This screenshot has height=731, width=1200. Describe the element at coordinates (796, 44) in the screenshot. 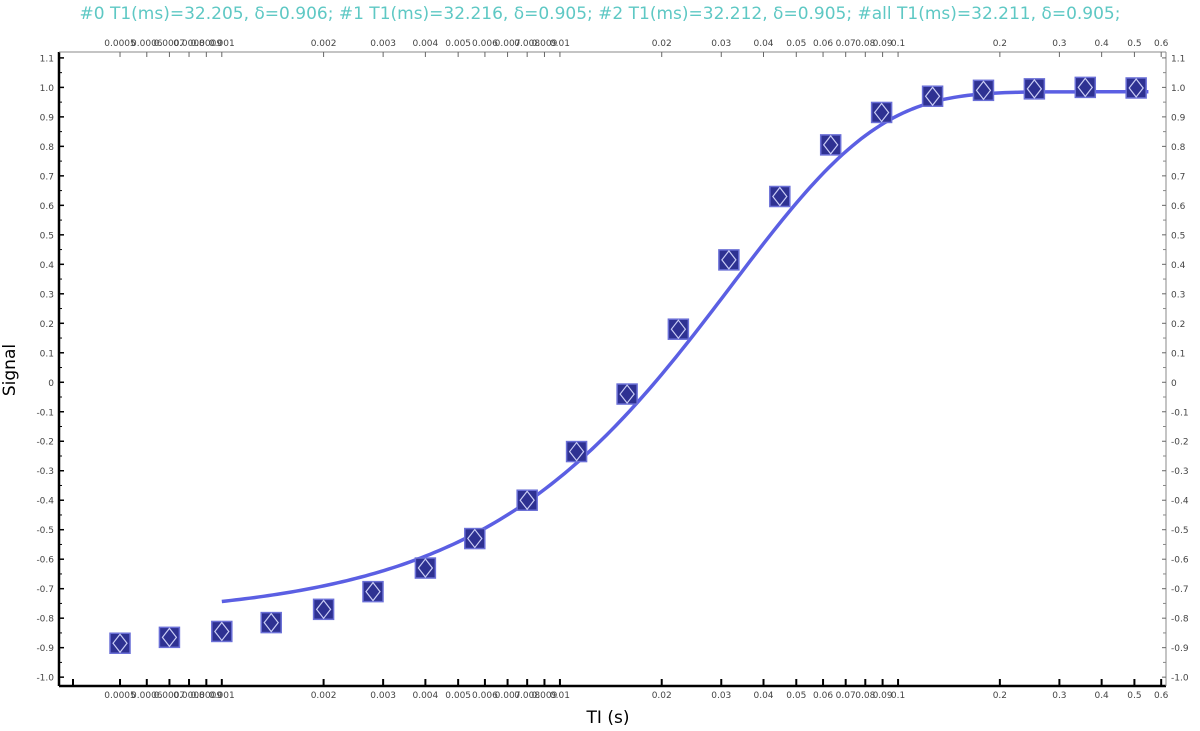

I see `x-tick-label-top: 0.05` at that location.